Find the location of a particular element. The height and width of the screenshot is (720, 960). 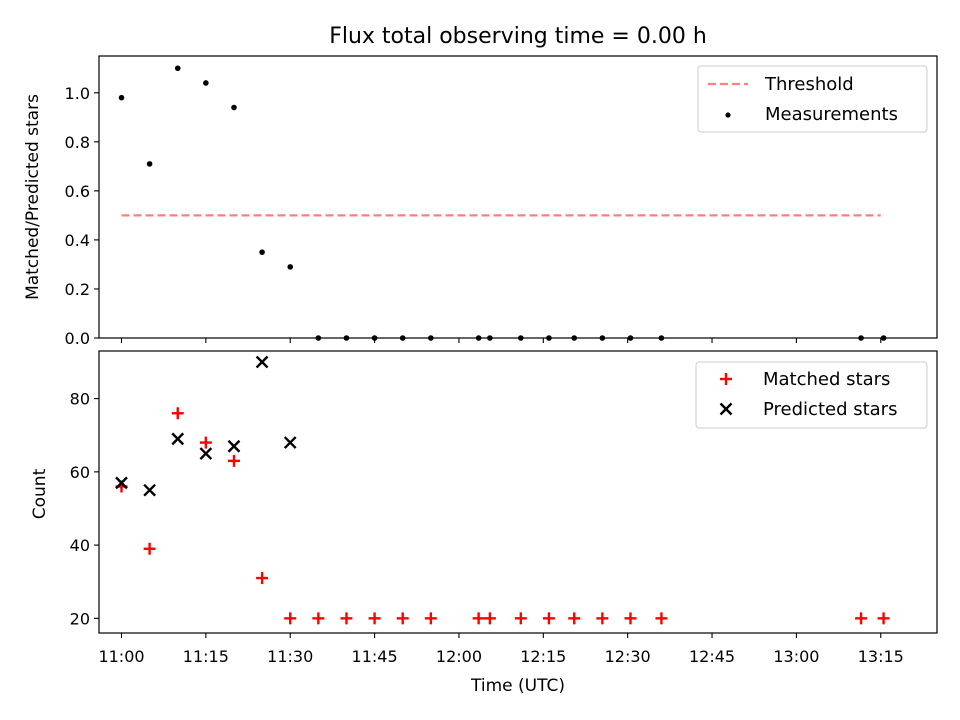

x-tick-label: 13:00 is located at coordinates (796, 656).